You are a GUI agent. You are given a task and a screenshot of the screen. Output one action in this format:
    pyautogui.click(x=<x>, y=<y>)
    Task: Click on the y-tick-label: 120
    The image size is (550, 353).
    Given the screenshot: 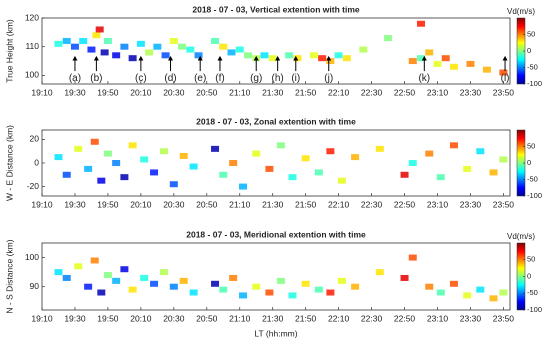 What is the action you would take?
    pyautogui.click(x=32, y=17)
    